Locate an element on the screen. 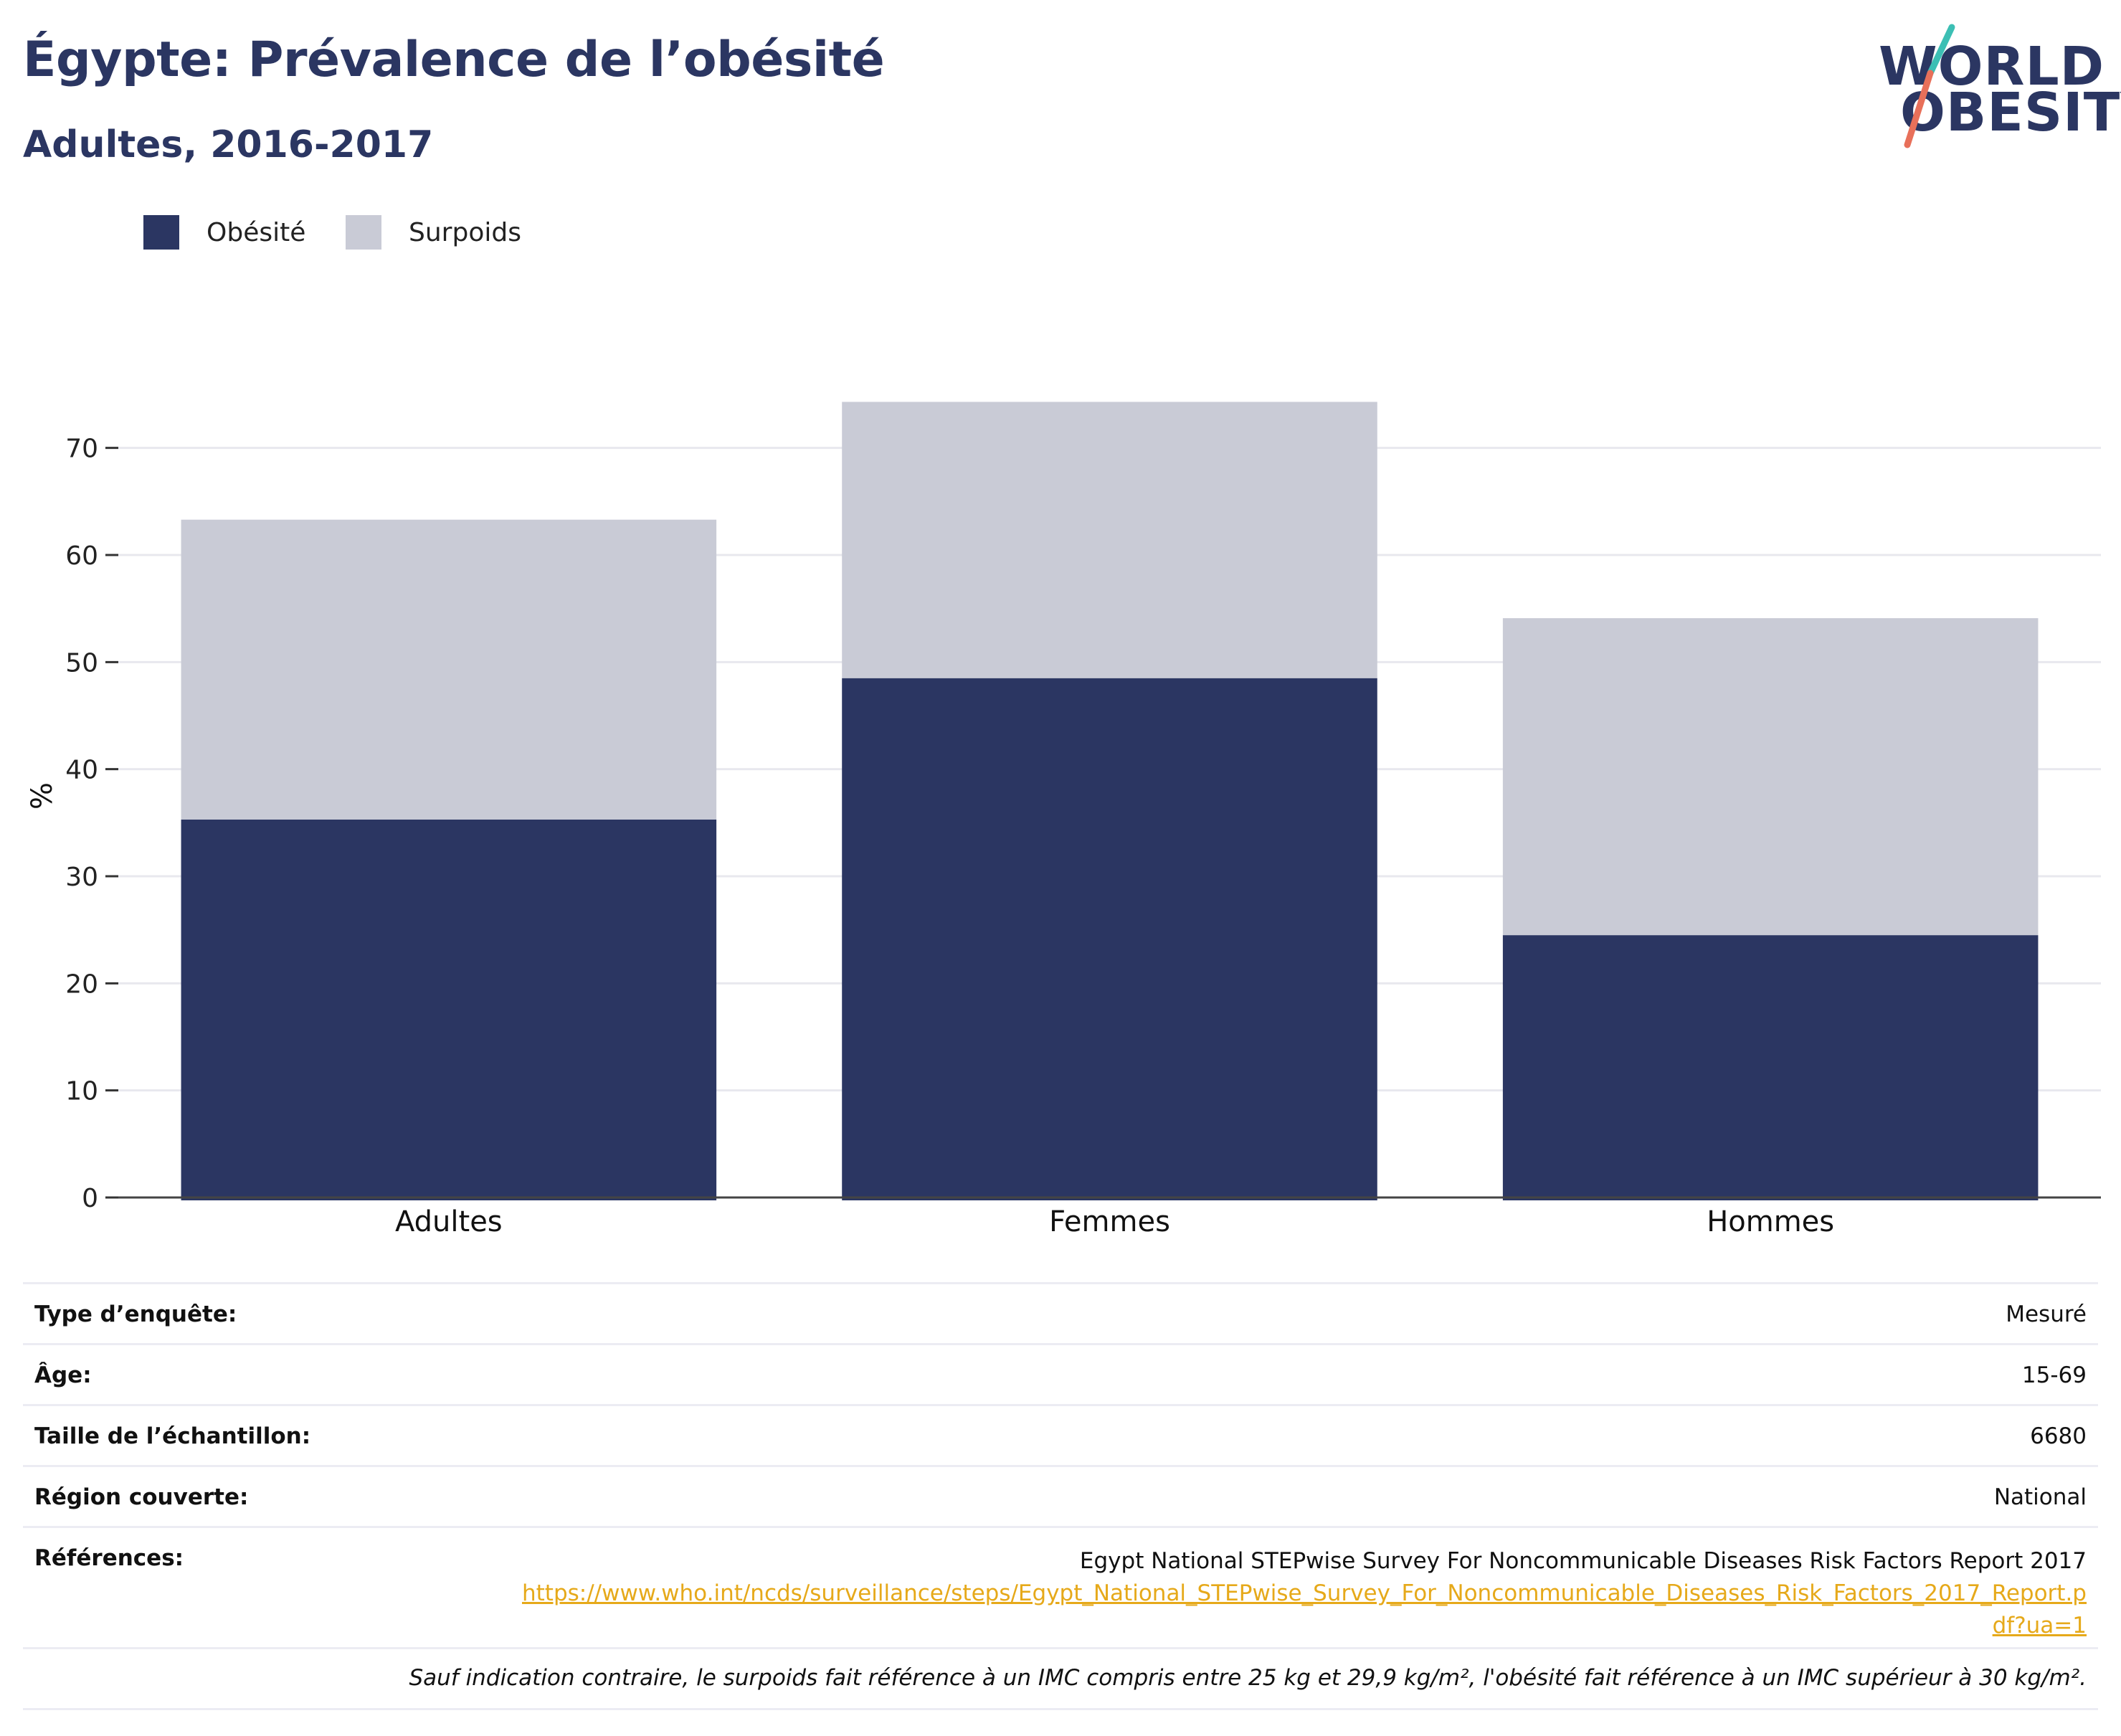 The image size is (2121, 1736). bar-obesity-hommes is located at coordinates (1770, 1068).